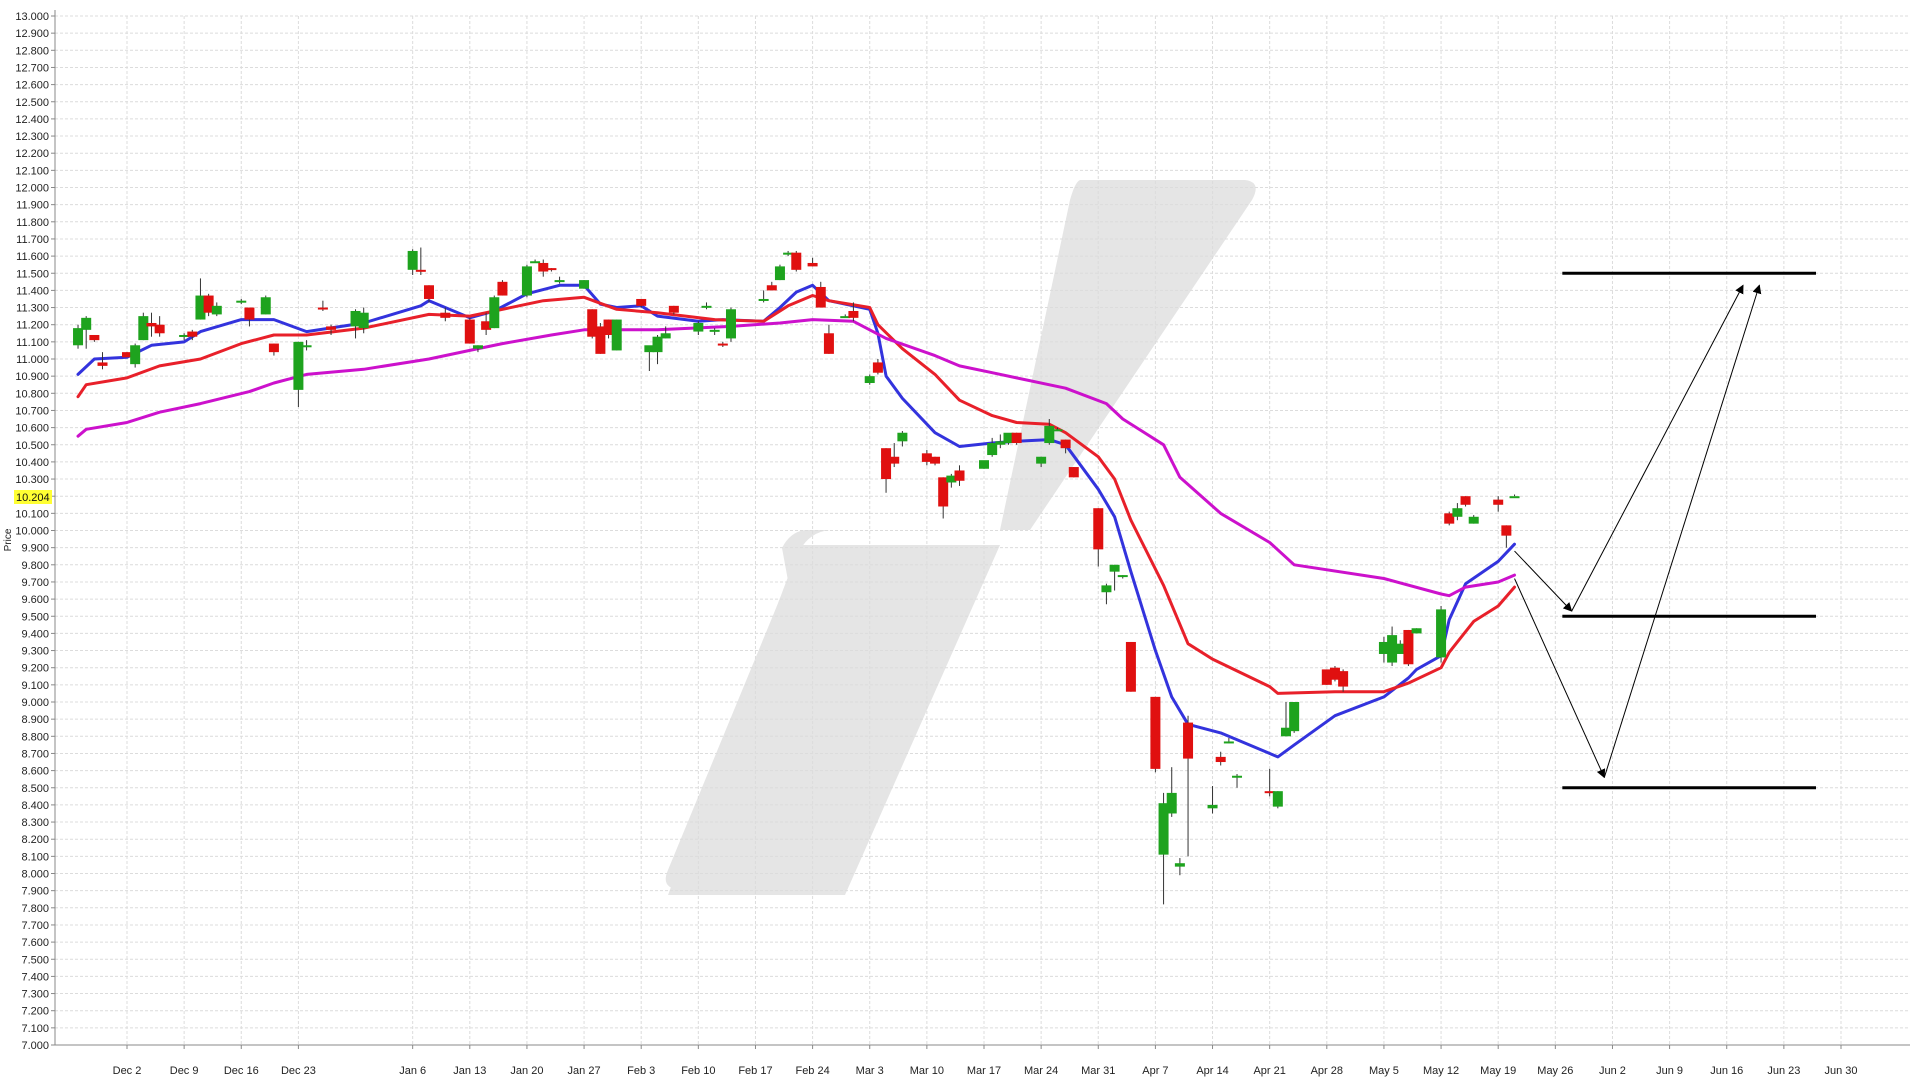 This screenshot has height=1085, width=1920. Describe the element at coordinates (32, 240) in the screenshot. I see `y-tick-label: 11.700` at that location.